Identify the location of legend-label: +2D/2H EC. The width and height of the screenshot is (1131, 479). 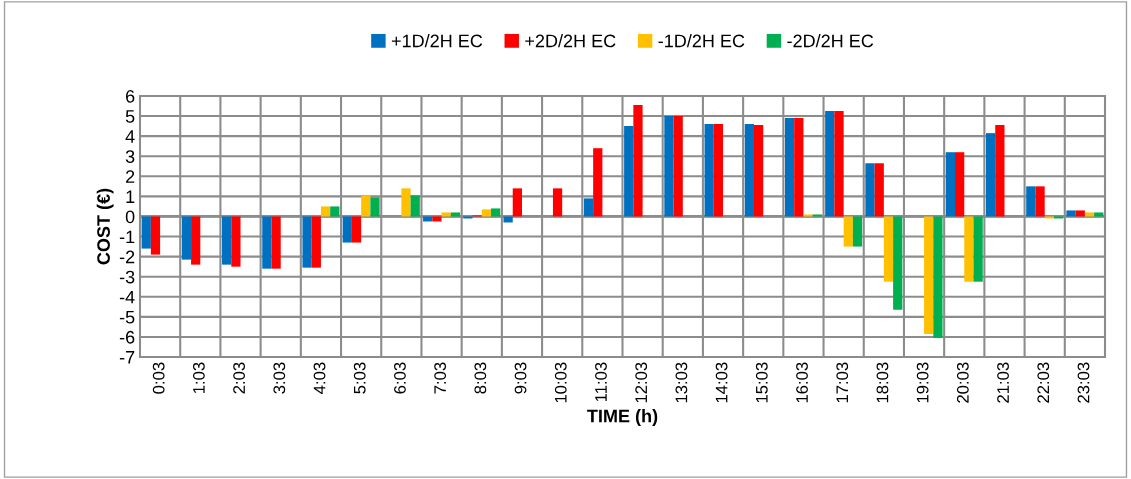
(570, 41).